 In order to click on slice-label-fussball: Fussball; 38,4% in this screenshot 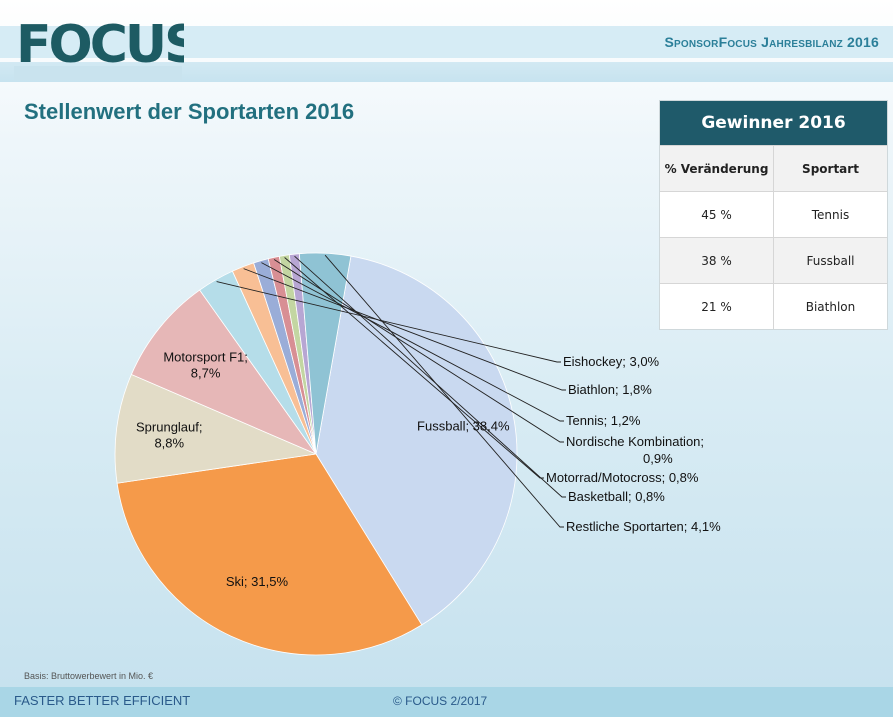, I will do `click(463, 426)`.